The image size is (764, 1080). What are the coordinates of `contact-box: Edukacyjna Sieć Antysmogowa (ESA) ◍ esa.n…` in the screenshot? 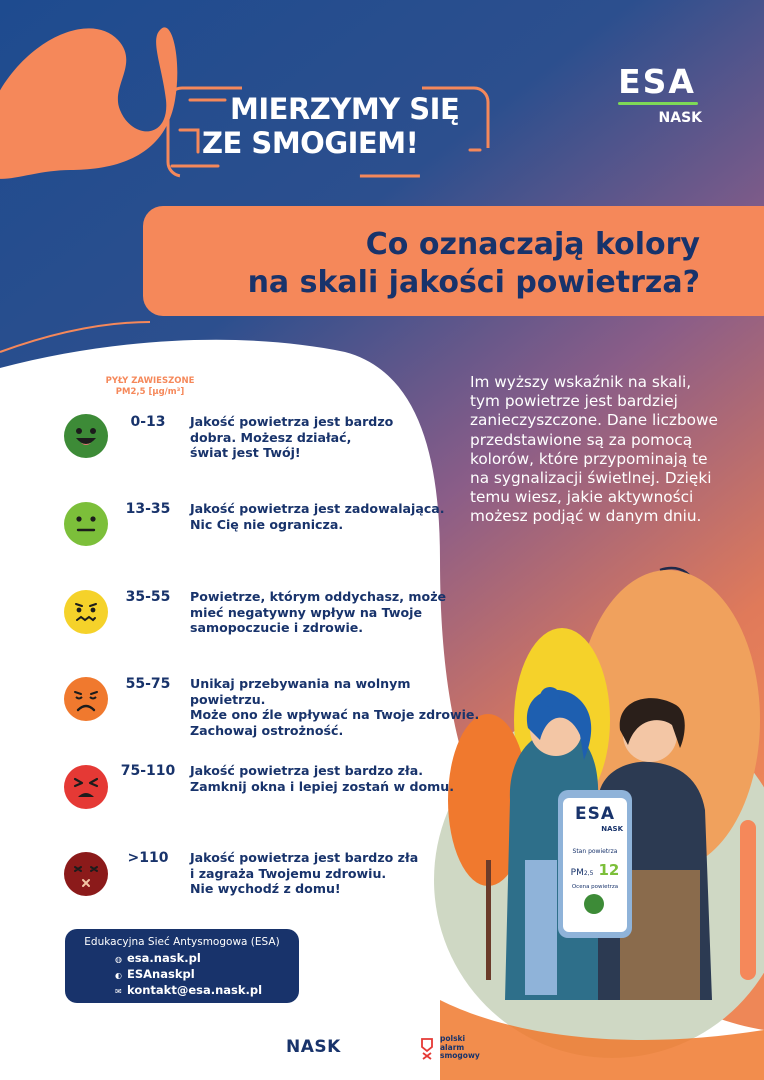 It's located at (182, 966).